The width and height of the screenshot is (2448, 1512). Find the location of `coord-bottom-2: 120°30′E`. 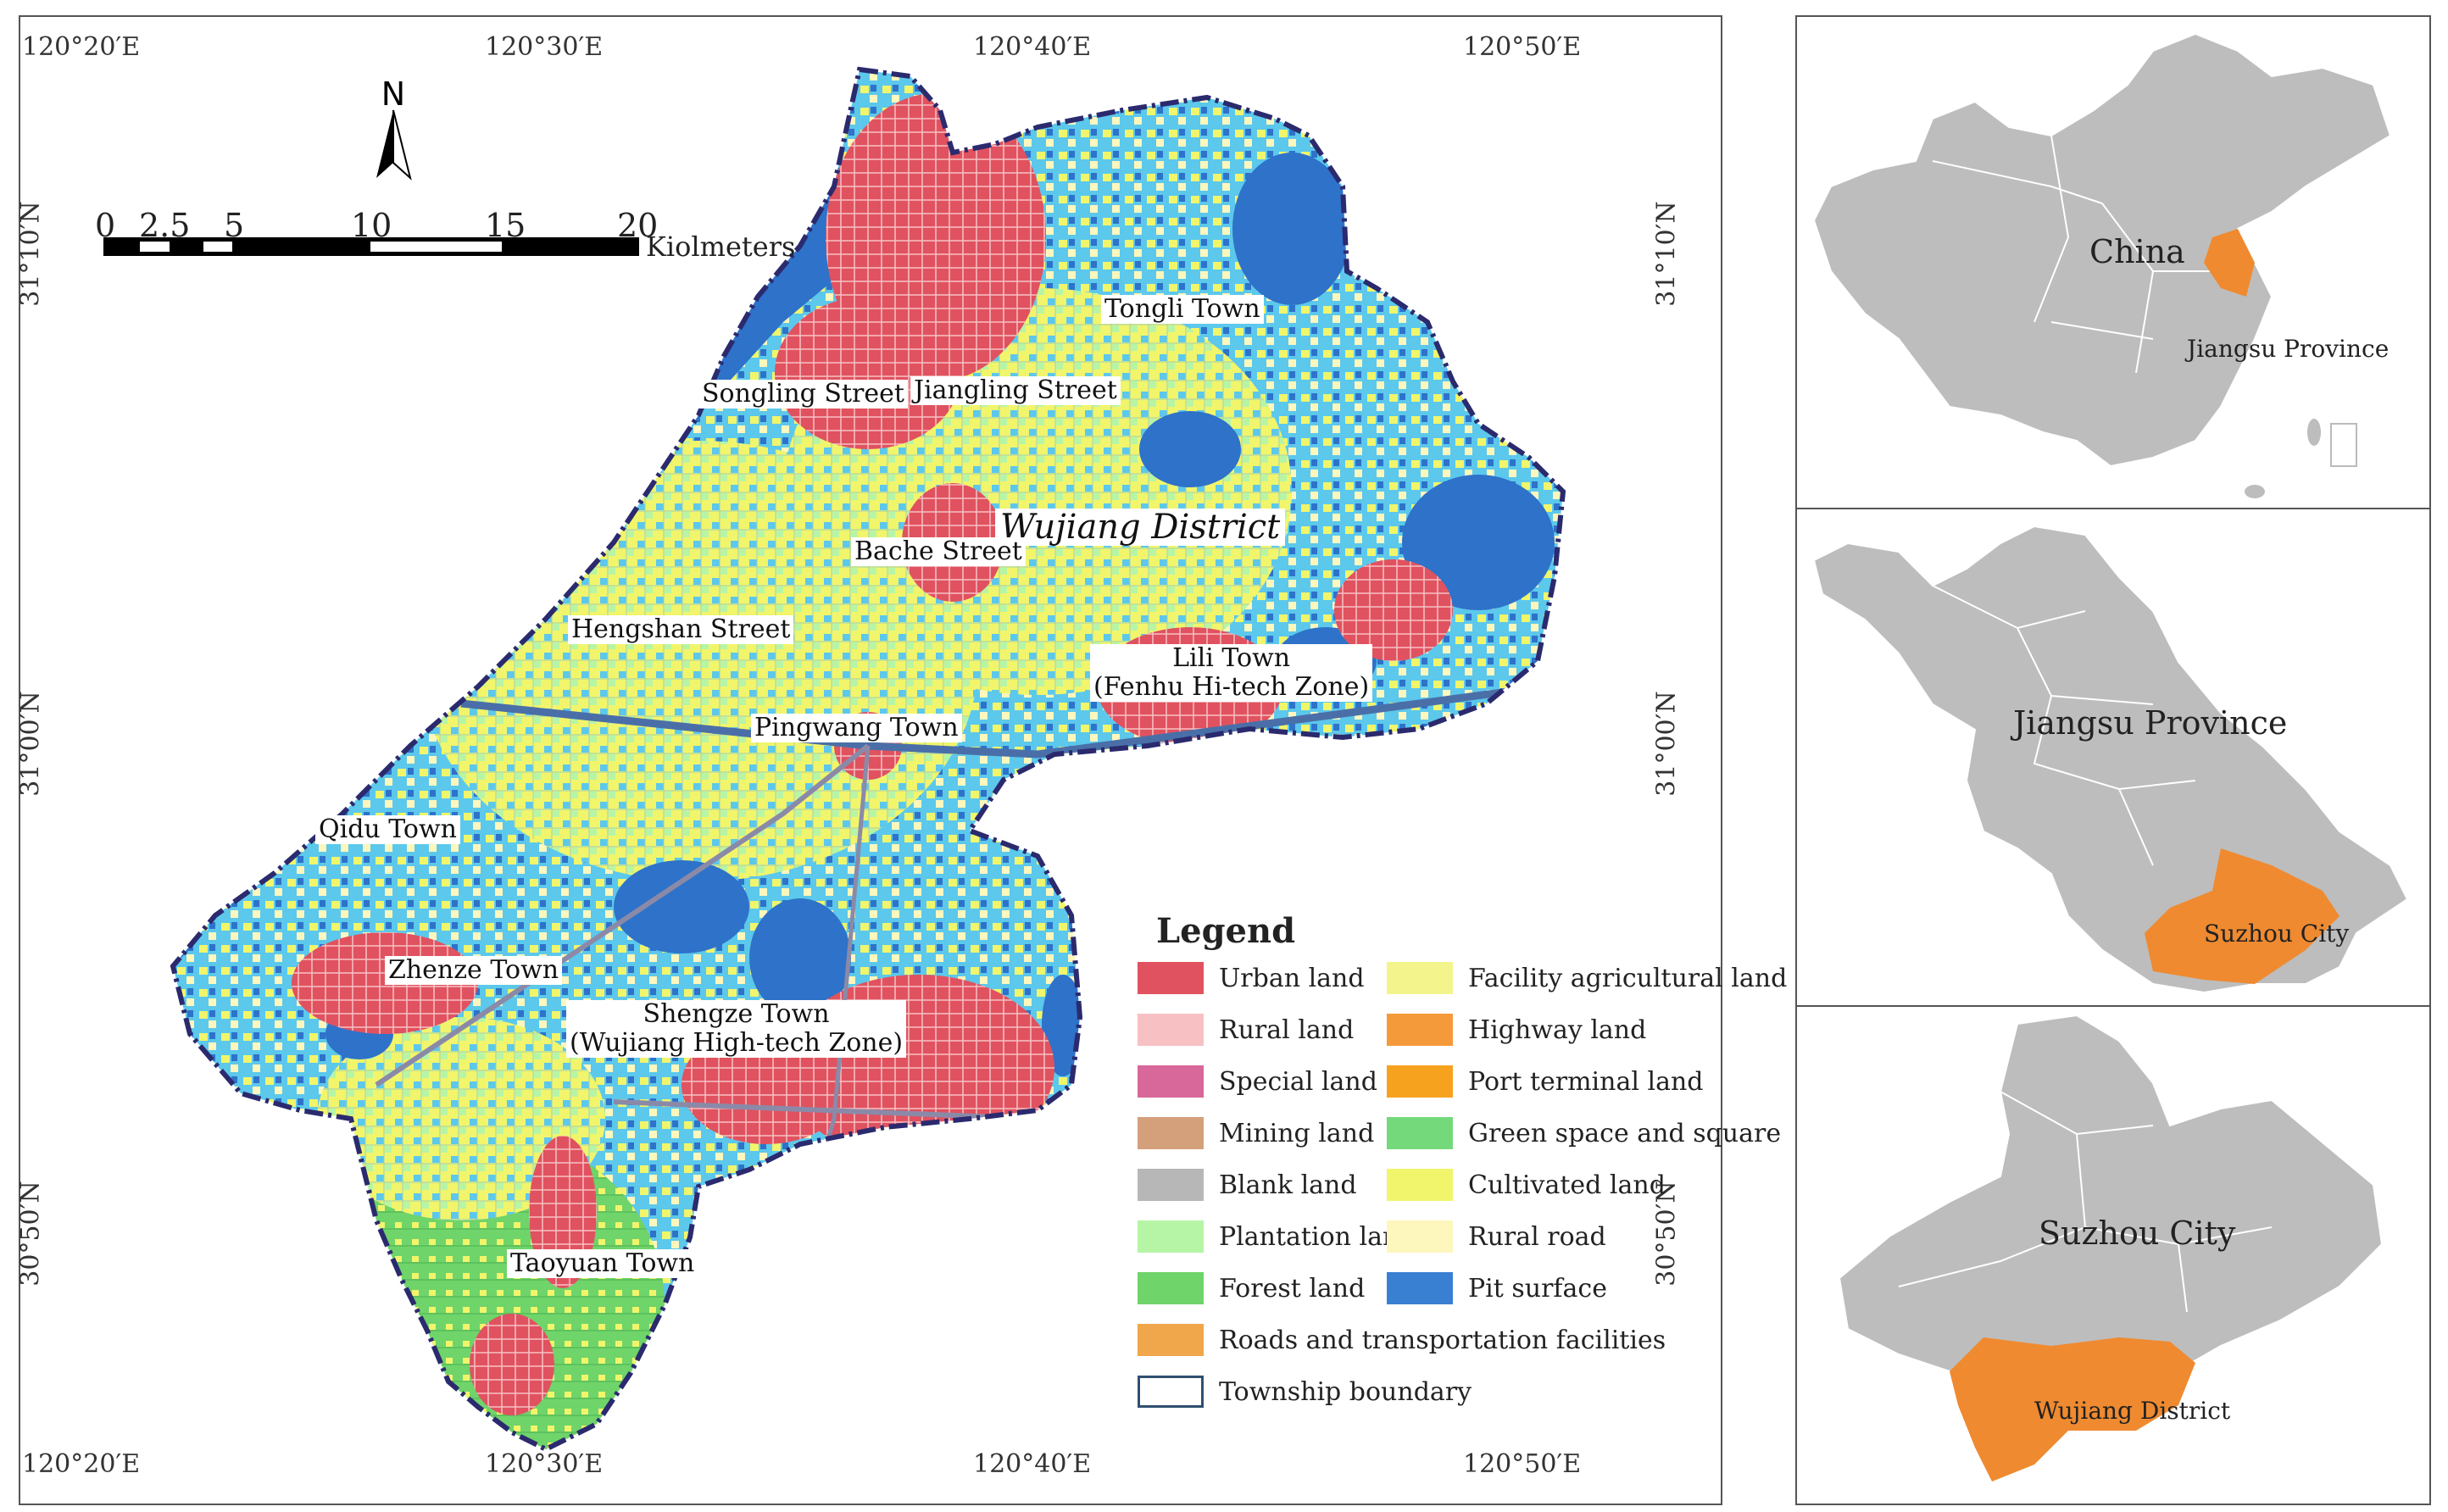

coord-bottom-2: 120°30′E is located at coordinates (544, 1464).